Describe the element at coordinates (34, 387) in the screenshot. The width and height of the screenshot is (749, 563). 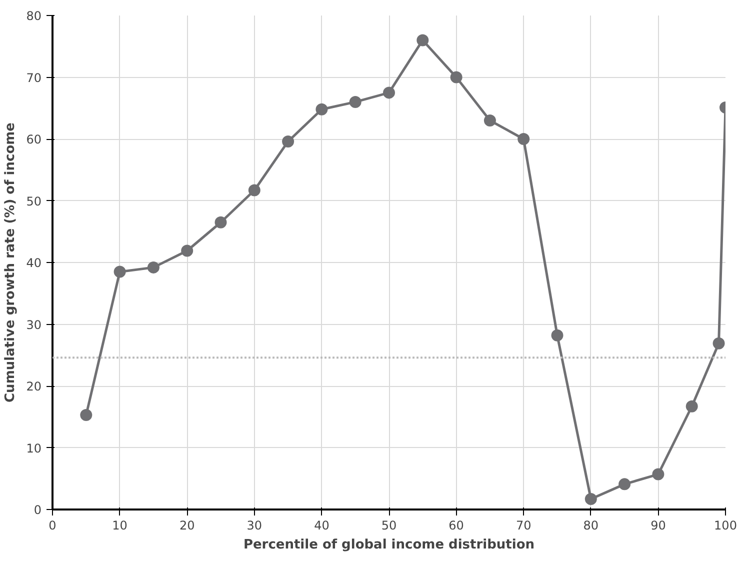
I see `y-tick-label: 20` at that location.